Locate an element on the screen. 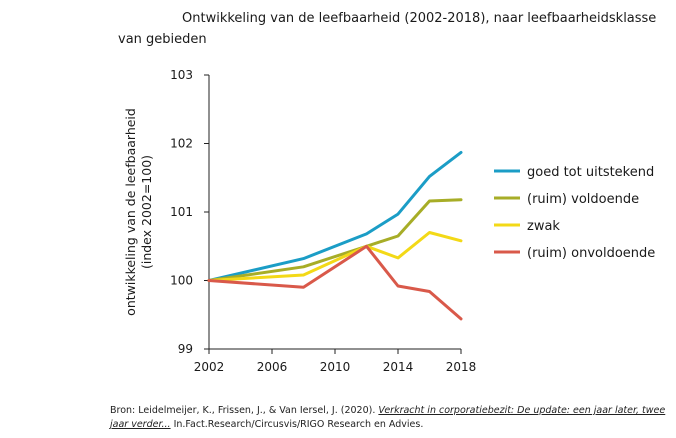  x-tick-label: 2002 is located at coordinates (209, 367).